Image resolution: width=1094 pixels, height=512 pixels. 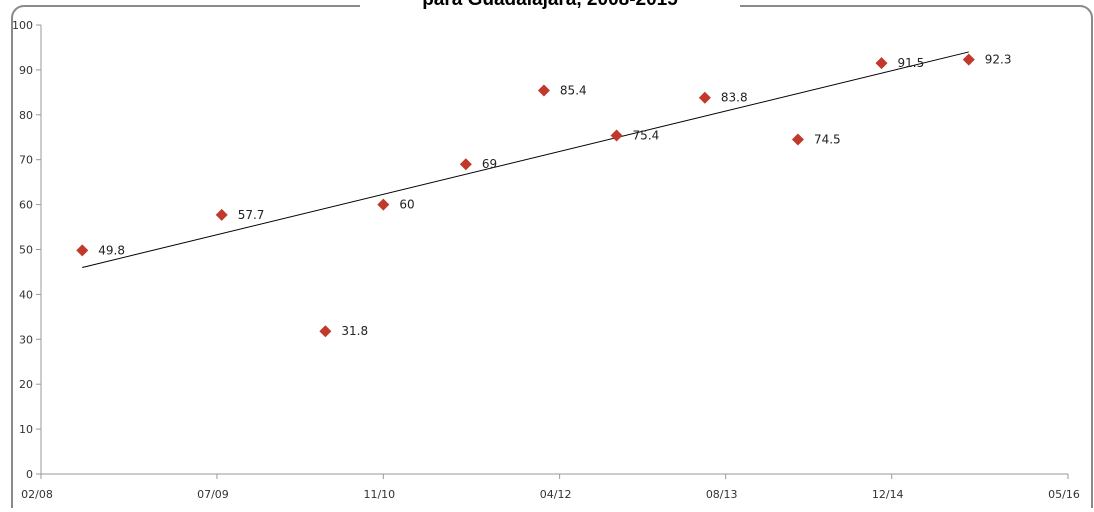 What do you see at coordinates (888, 494) in the screenshot?
I see `x-tick-label: 12/14` at bounding box center [888, 494].